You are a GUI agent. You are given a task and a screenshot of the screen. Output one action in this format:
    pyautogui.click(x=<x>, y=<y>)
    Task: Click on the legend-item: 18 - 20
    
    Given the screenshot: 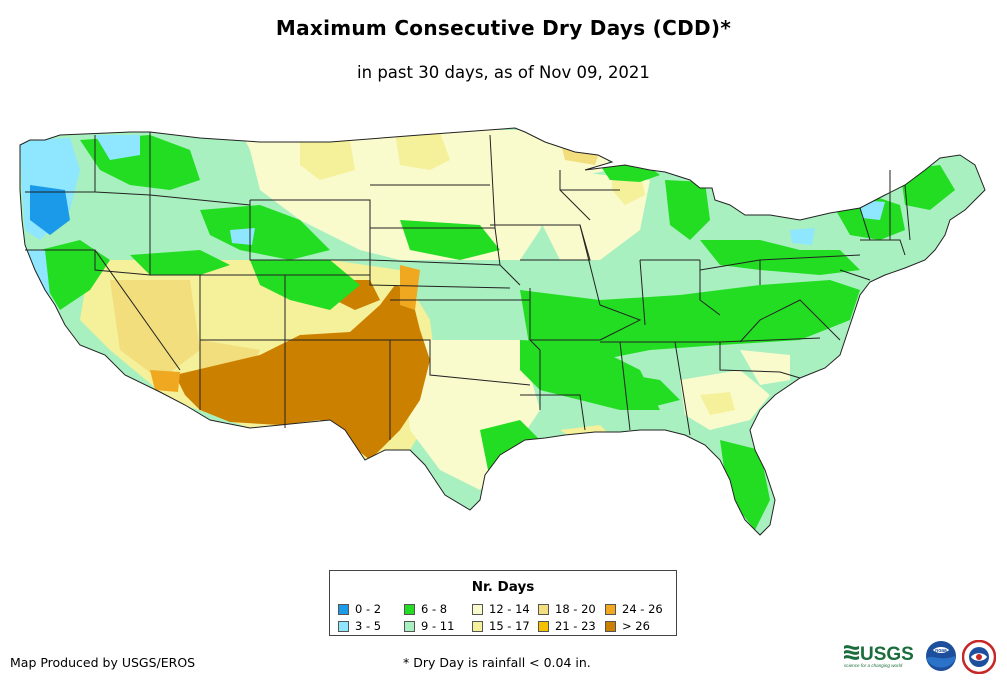 What is the action you would take?
    pyautogui.click(x=567, y=609)
    